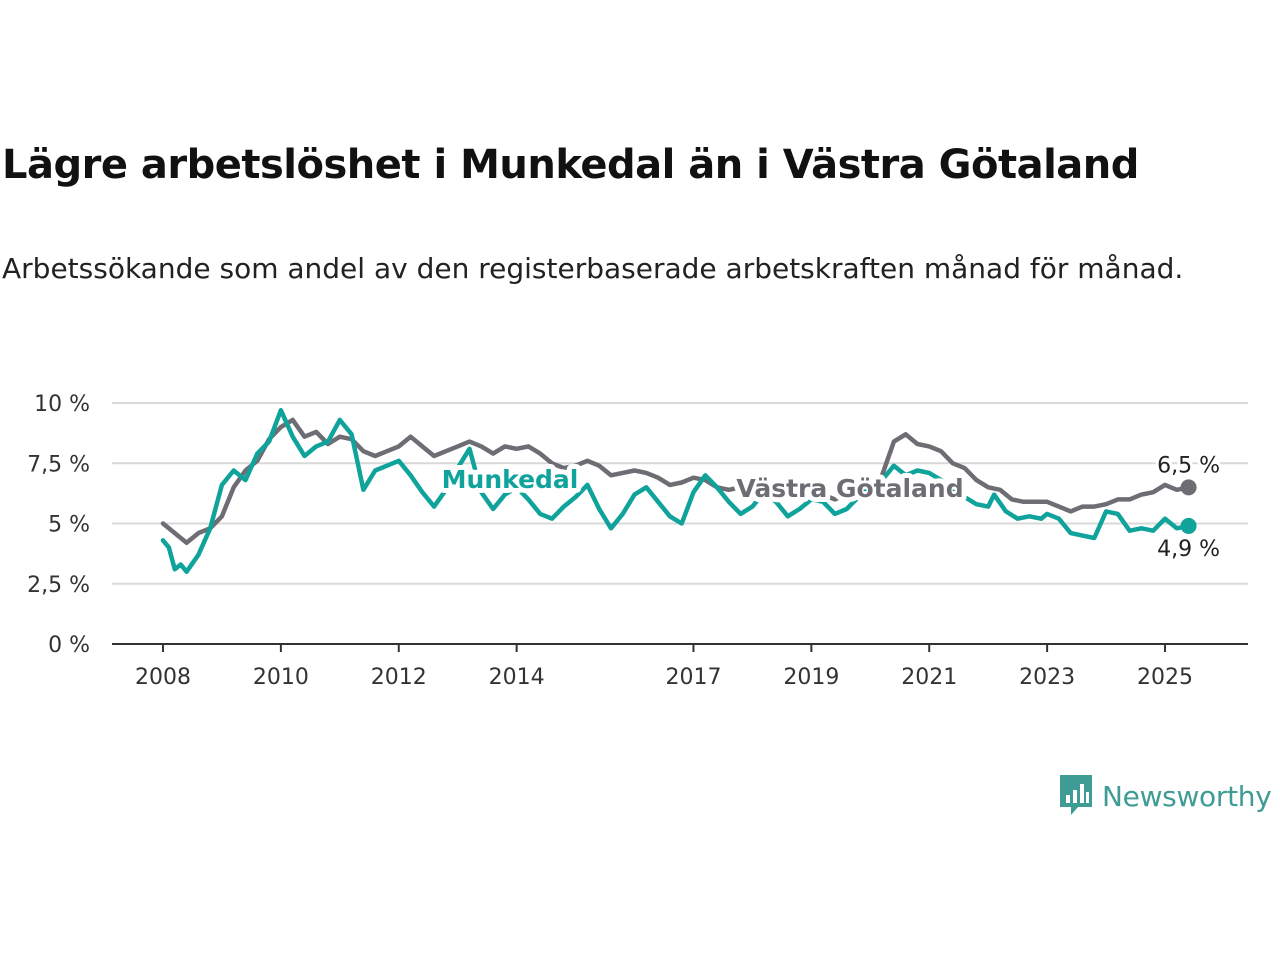 The width and height of the screenshot is (1280, 960). Describe the element at coordinates (1047, 677) in the screenshot. I see `x-tick-label: 2023` at that location.